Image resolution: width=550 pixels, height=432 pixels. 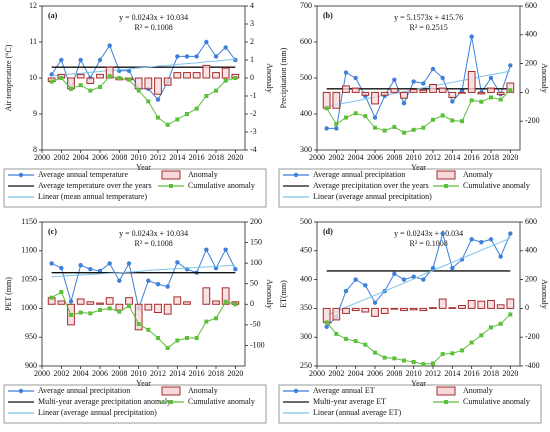 What do you see at coordinates (428, 233) in the screenshot?
I see `equation: y = 0.0243x + 10.034` at bounding box center [428, 233].